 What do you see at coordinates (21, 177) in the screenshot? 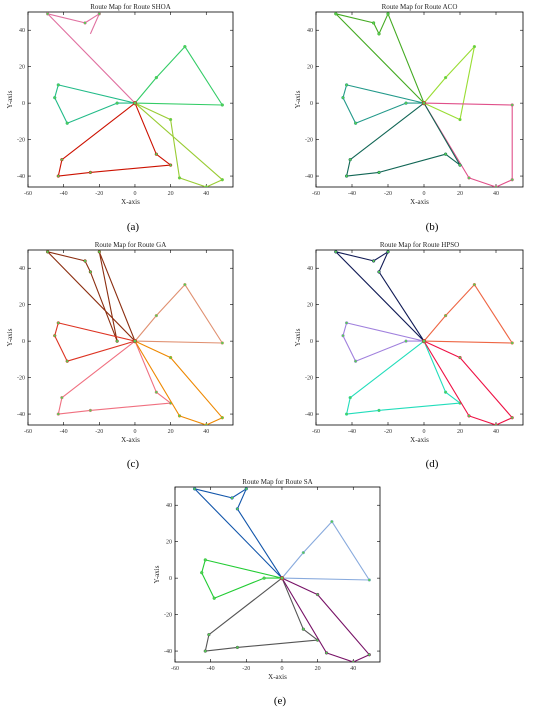
I see `y-tick-label: -40` at bounding box center [21, 177].